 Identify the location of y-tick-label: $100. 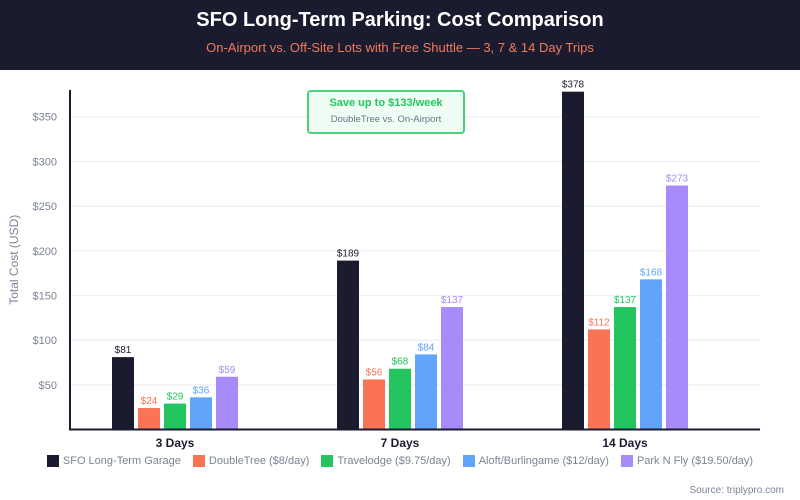
(45, 341).